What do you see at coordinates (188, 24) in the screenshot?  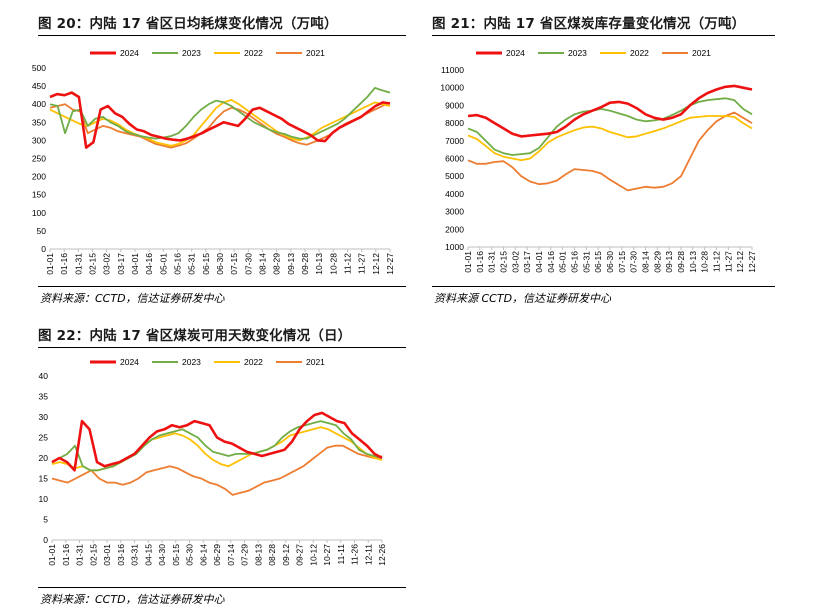 I see `chart-title: 图 20：内陆 17 省区日均耗煤变化情况（万吨）` at bounding box center [188, 24].